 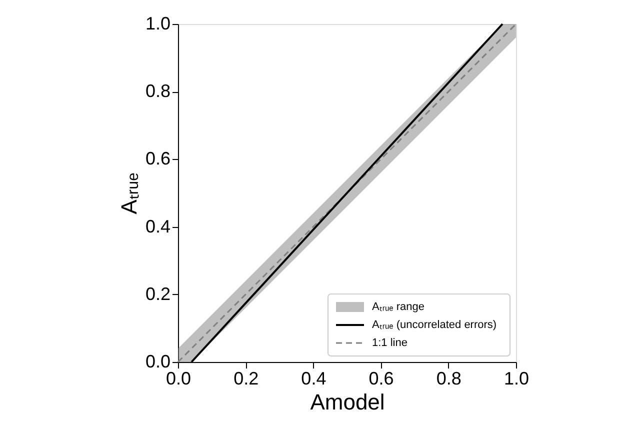 What do you see at coordinates (390, 343) in the screenshot?
I see `legend-label: 1:1 line` at bounding box center [390, 343].